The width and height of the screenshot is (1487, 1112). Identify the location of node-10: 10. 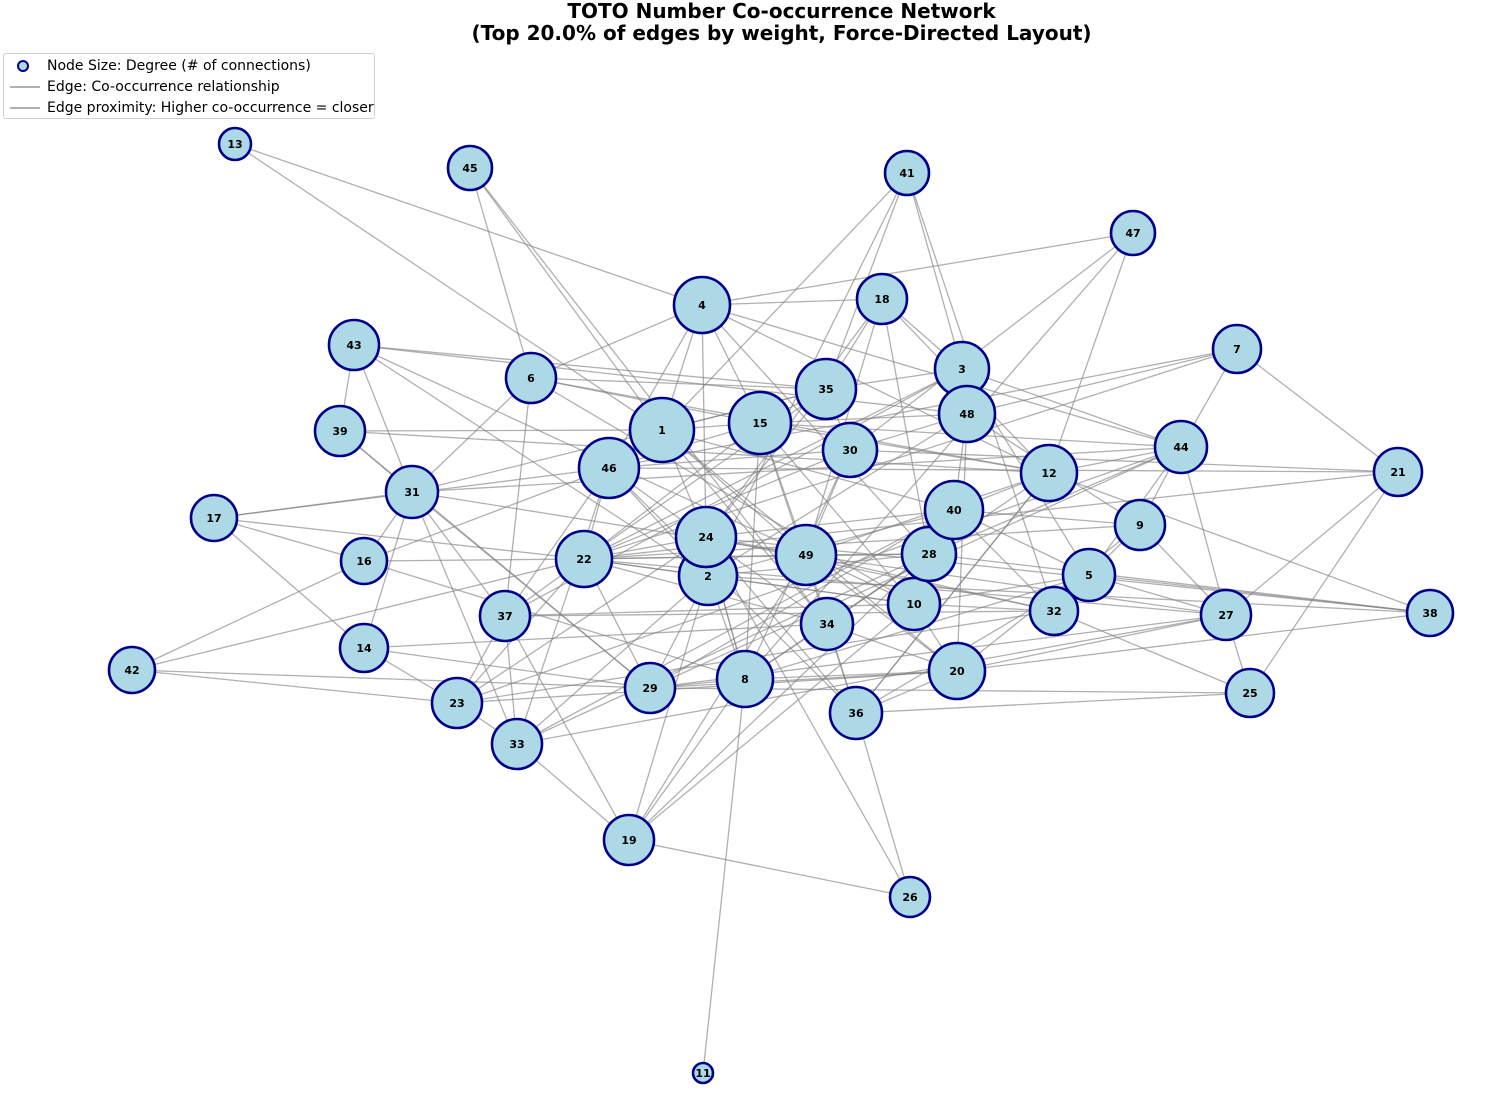
(914, 604).